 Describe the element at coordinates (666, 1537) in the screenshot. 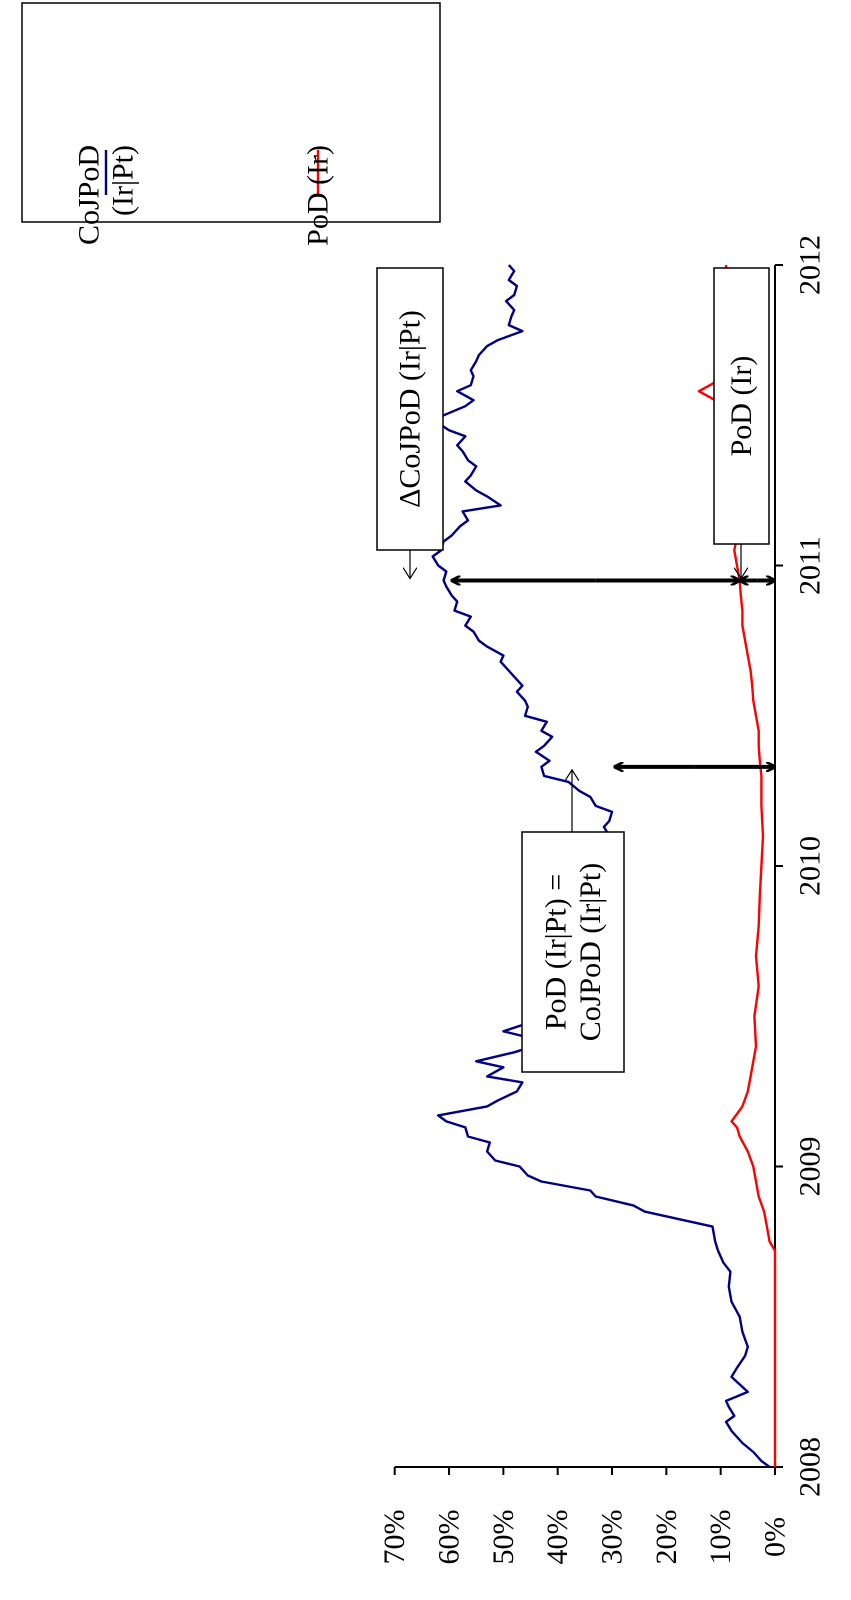

I see `value-tick-label: 20%` at that location.